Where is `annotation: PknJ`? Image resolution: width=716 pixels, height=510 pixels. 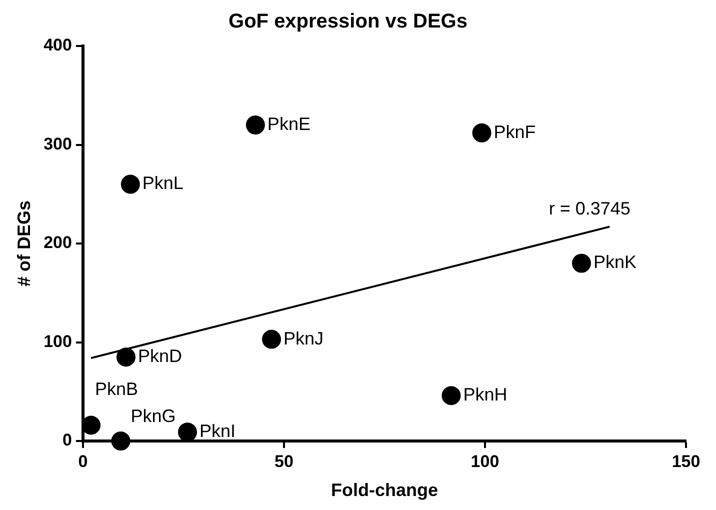
annotation: PknJ is located at coordinates (304, 338).